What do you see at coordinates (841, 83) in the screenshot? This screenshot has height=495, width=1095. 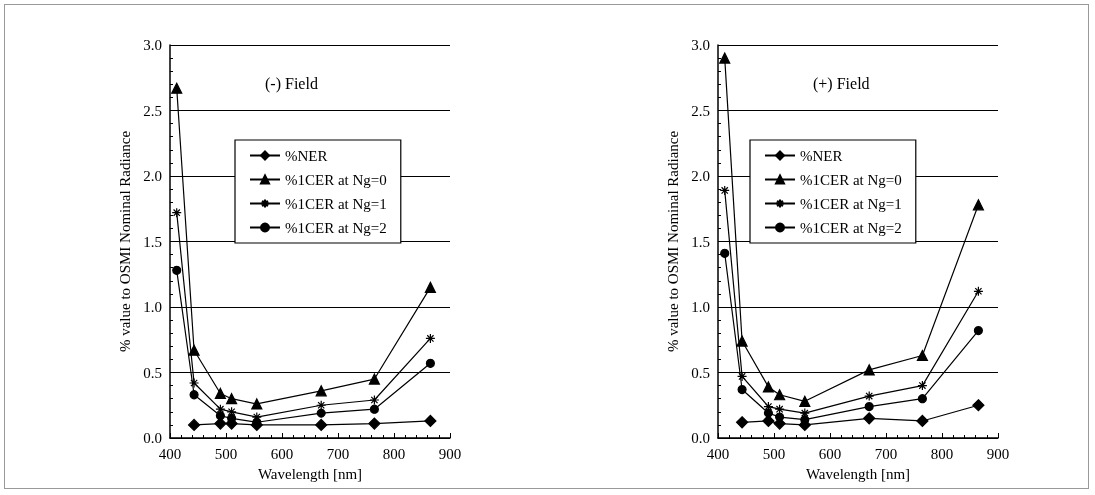 I see `text: (+) Field` at bounding box center [841, 83].